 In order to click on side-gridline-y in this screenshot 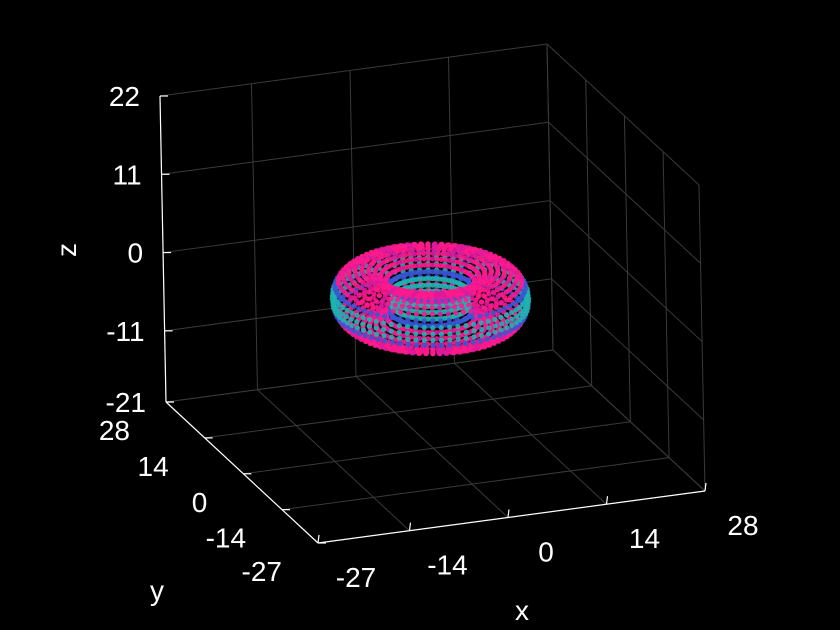, I will do `click(702, 338)`.